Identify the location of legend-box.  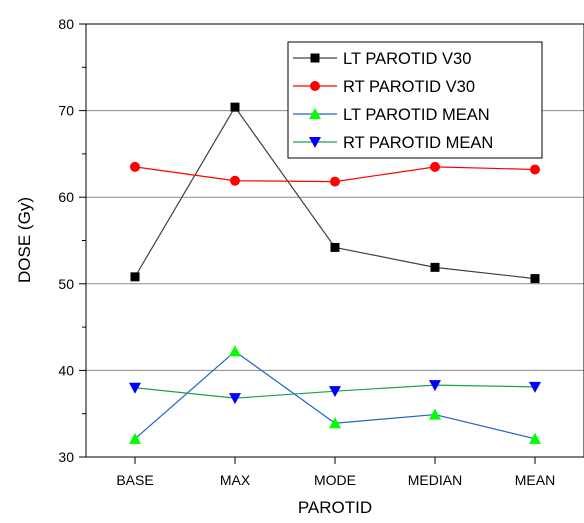
(415, 100).